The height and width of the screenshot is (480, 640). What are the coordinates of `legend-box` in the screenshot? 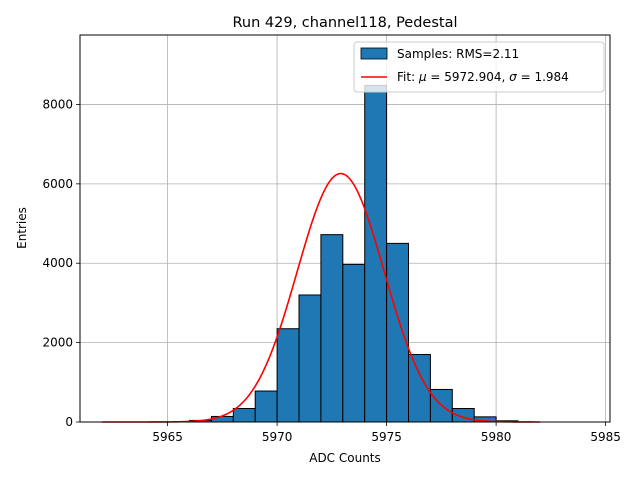 It's located at (479, 67).